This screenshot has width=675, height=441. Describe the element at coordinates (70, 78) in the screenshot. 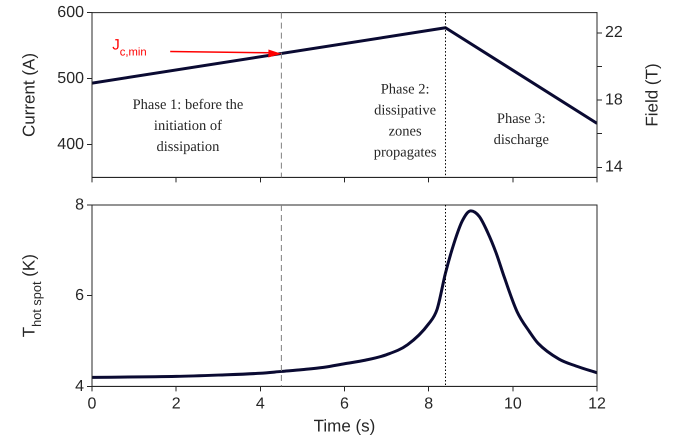

I see `y-tick-label: 500` at that location.